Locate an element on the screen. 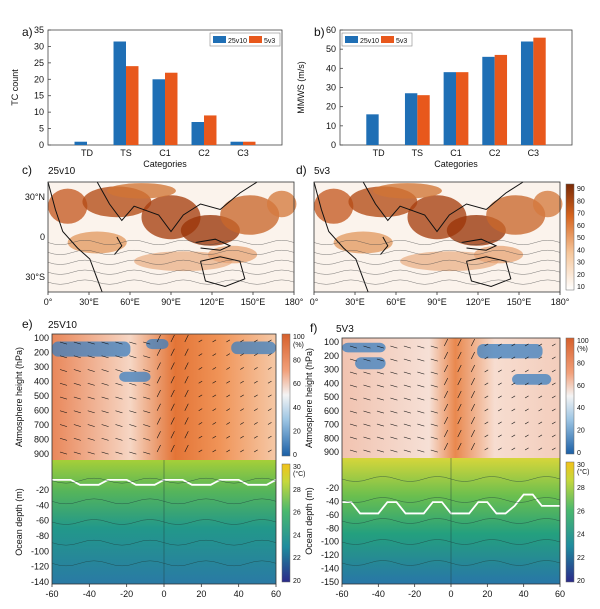 This screenshot has height=609, width=600. panel-label: d) is located at coordinates (301, 170).